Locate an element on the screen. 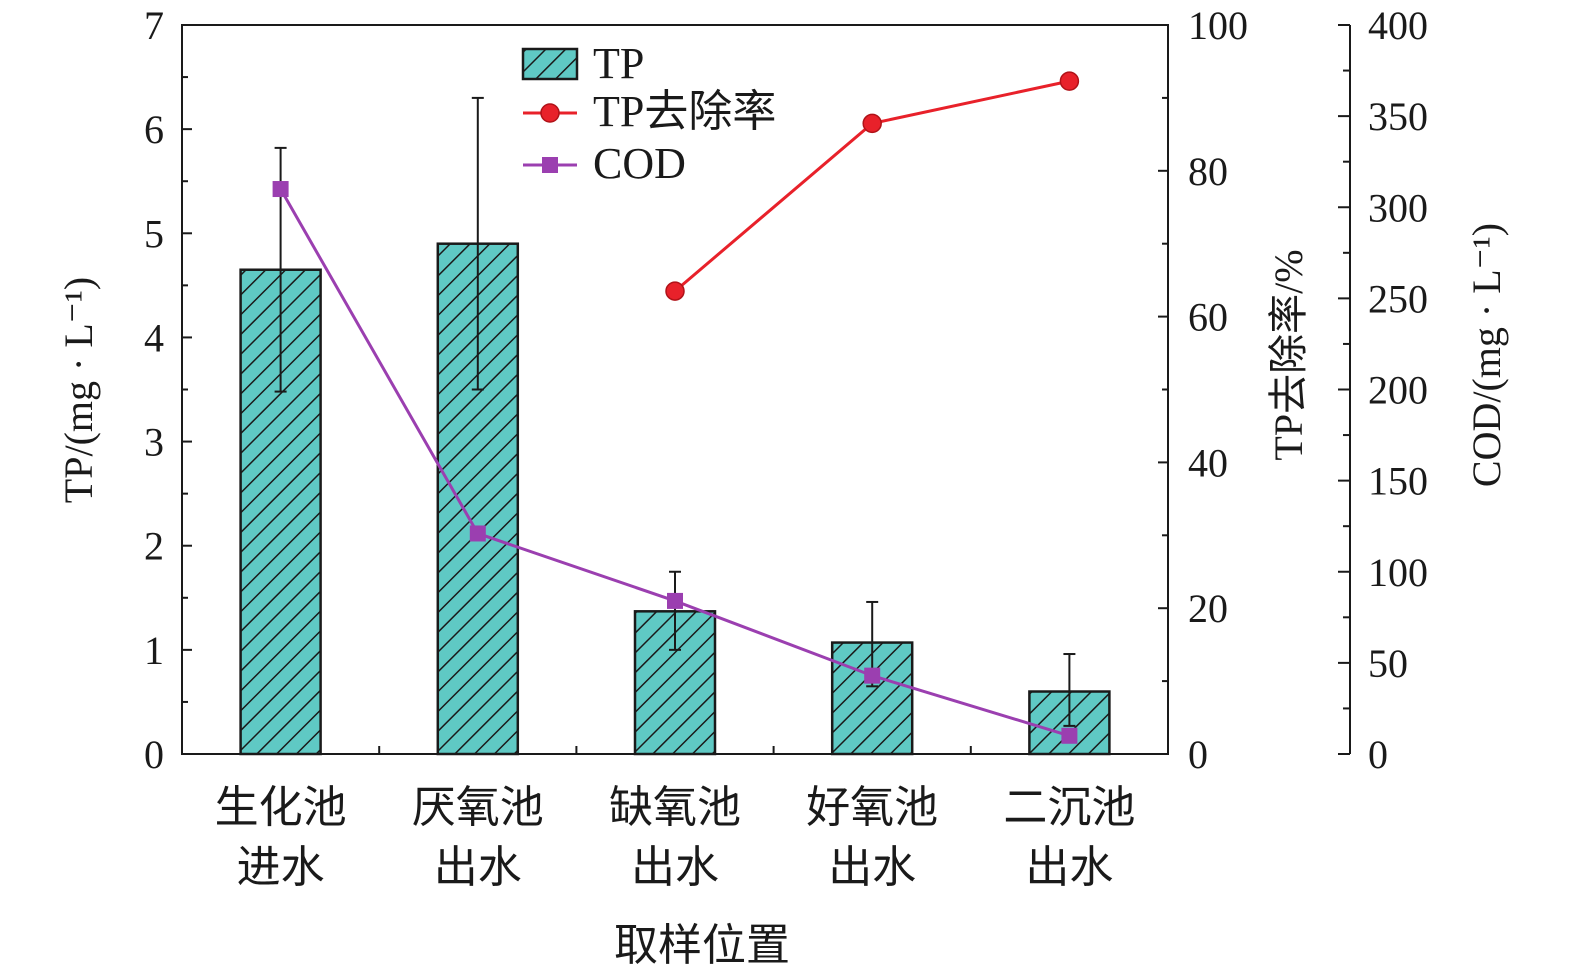 This screenshot has width=1575, height=974. legend-tp-swatch is located at coordinates (550, 64).